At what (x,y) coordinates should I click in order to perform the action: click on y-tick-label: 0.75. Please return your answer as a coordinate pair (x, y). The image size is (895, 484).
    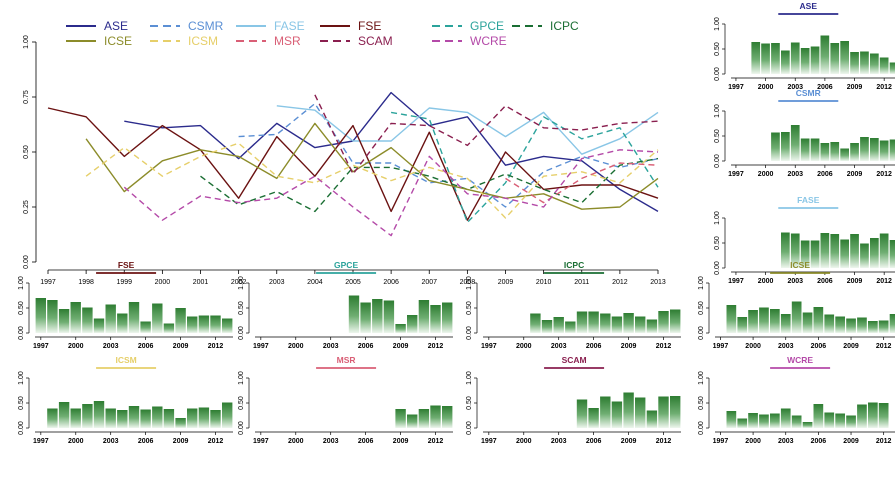
    Looking at the image, I should click on (26, 97).